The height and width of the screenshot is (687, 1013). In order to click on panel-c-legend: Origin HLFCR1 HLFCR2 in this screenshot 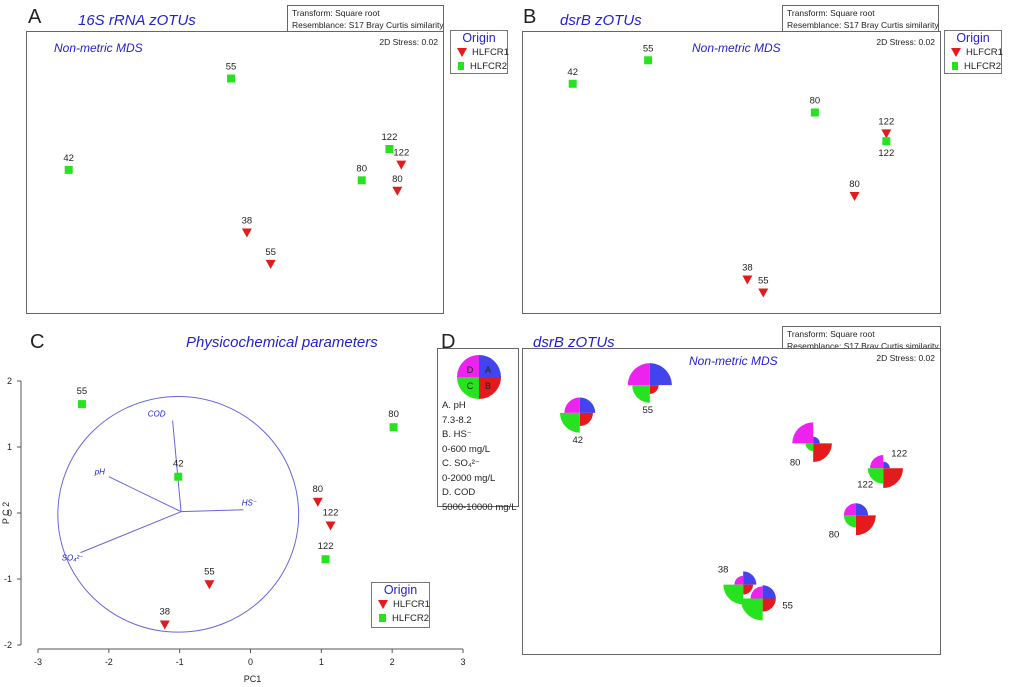, I will do `click(400, 605)`.